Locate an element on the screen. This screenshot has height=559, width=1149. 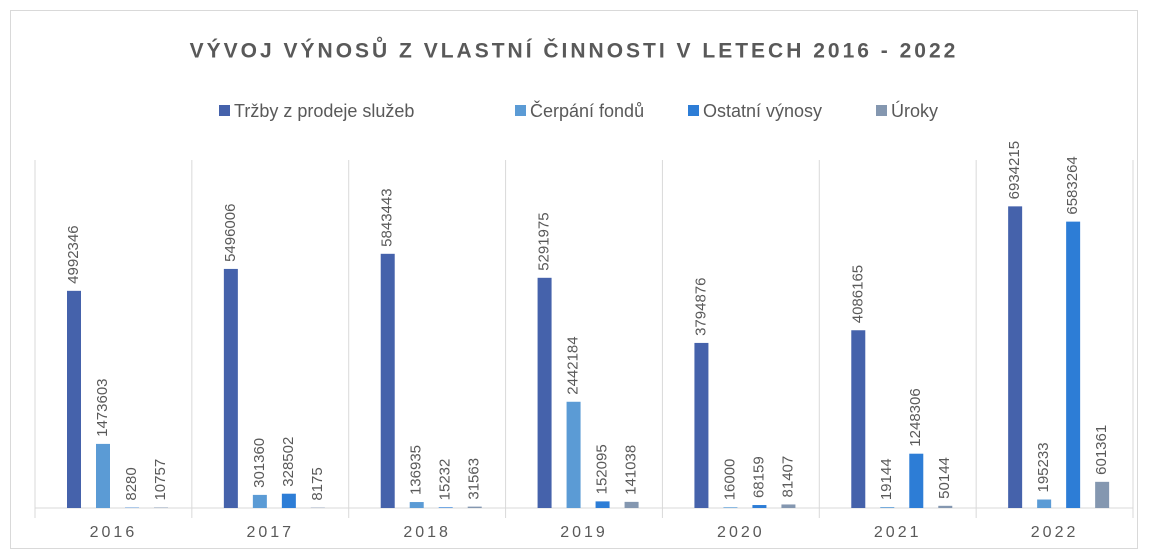
data-label: 6934215 is located at coordinates (1014, 170).